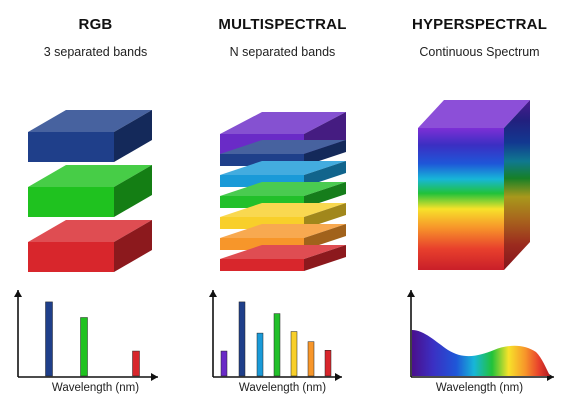 The height and width of the screenshot is (404, 573). I want to click on multispectral-x-axis-label: Wavelength (nm), so click(282, 388).